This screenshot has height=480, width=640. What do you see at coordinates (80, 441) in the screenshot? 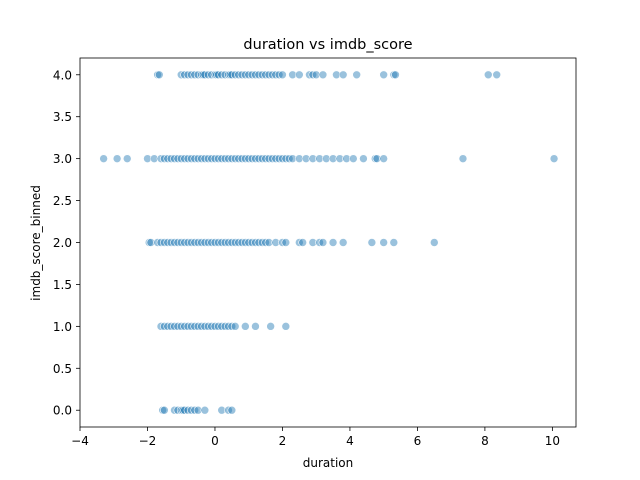
I see `x-tick-label: −4` at bounding box center [80, 441].